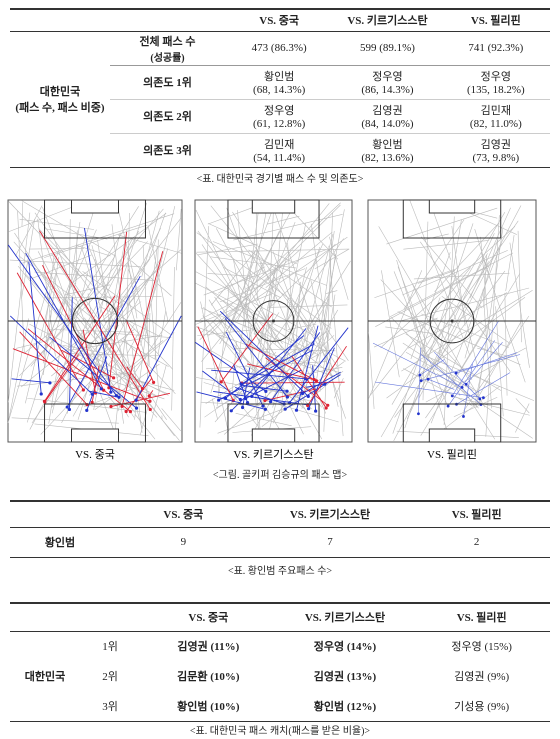 This screenshot has width=560, height=739. I want to click on cell: 기성용 (9%), so click(482, 706).